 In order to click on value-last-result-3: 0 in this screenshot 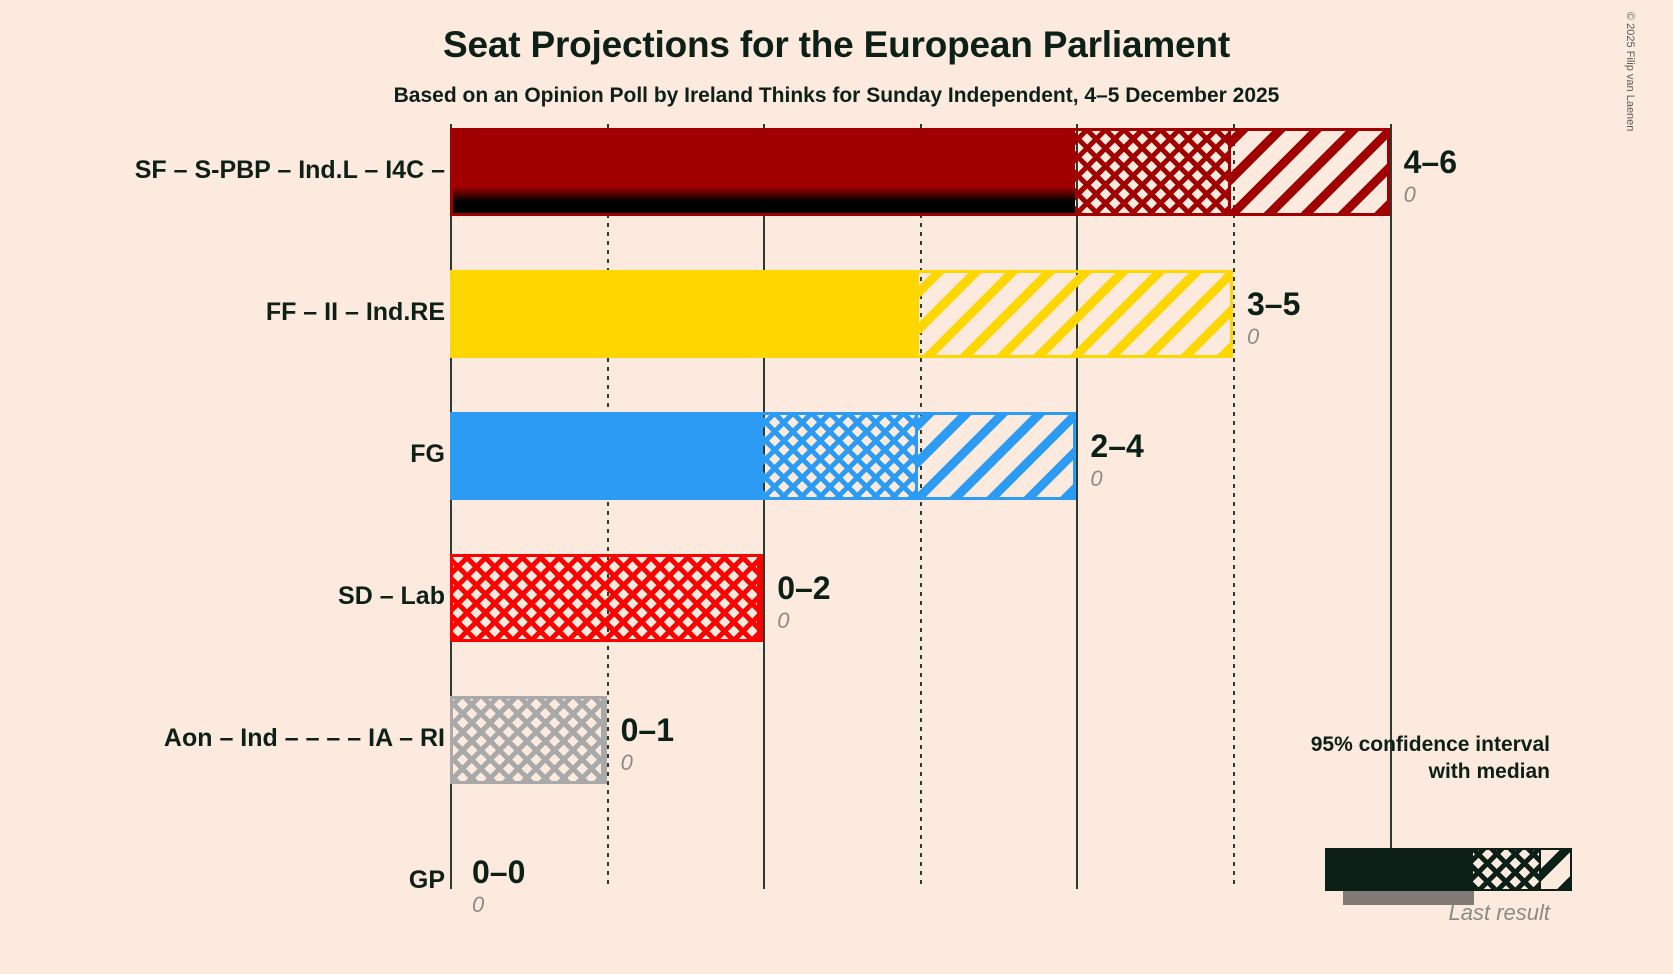, I will do `click(783, 620)`.